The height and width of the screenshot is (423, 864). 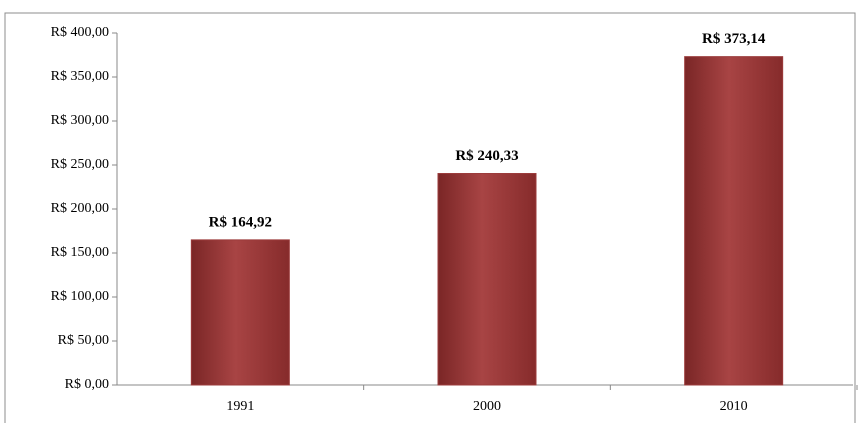 What do you see at coordinates (83, 340) in the screenshot?
I see `y-tick-label: R$ 50,00` at bounding box center [83, 340].